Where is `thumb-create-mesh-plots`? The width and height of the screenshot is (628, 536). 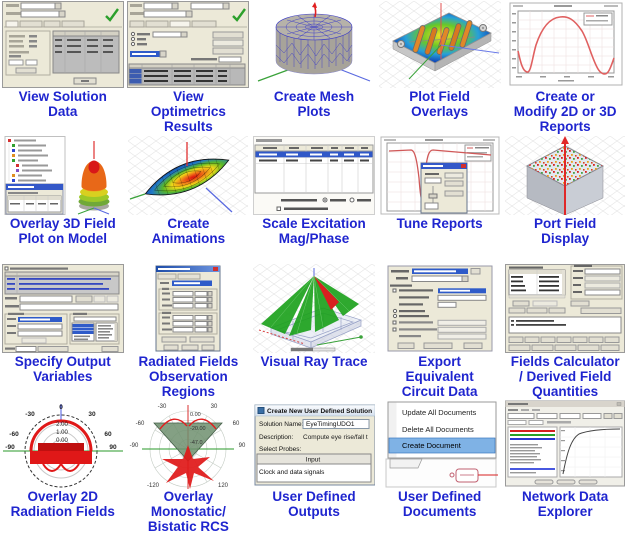 thumb-create-mesh-plots is located at coordinates (314, 44).